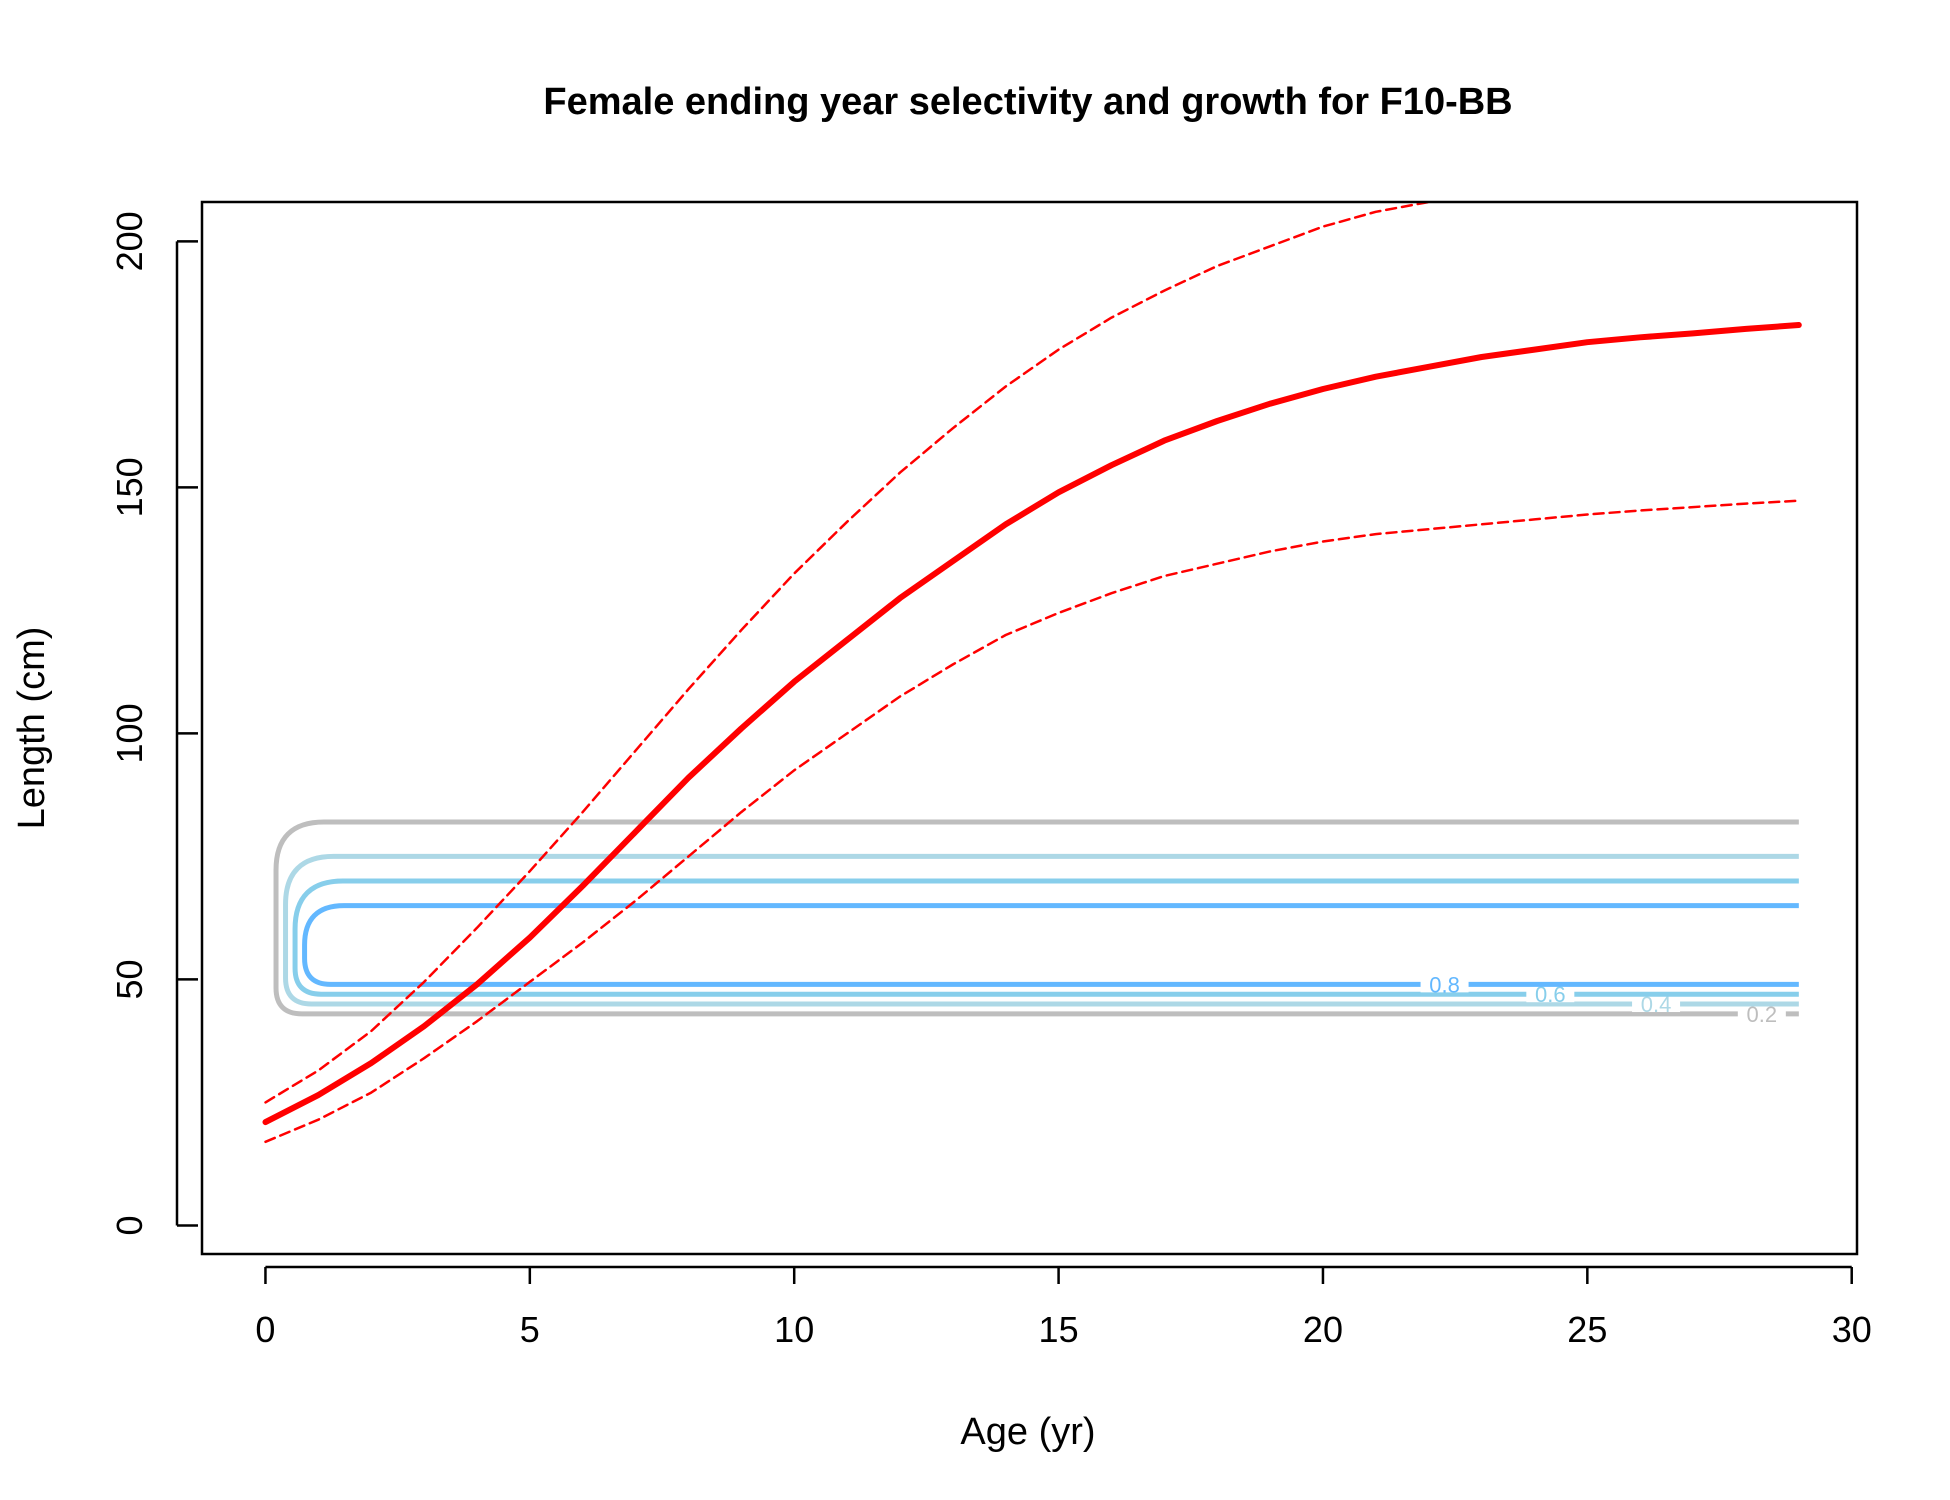 Image resolution: width=1950 pixels, height=1500 pixels. I want to click on y-tick-label: 150, so click(129, 487).